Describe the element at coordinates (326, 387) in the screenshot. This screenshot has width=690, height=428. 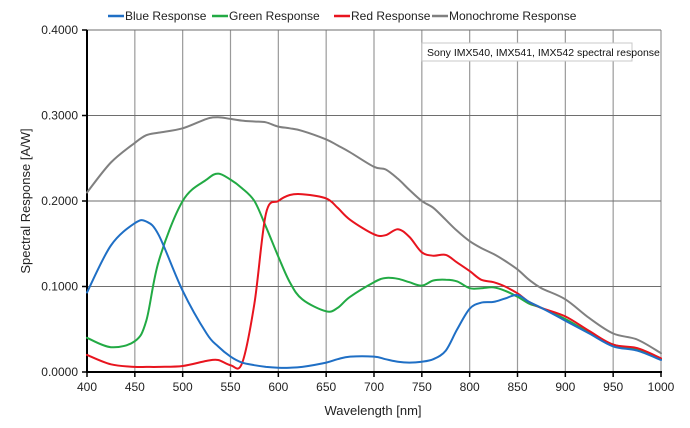
I see `x-tick-label: 650` at that location.